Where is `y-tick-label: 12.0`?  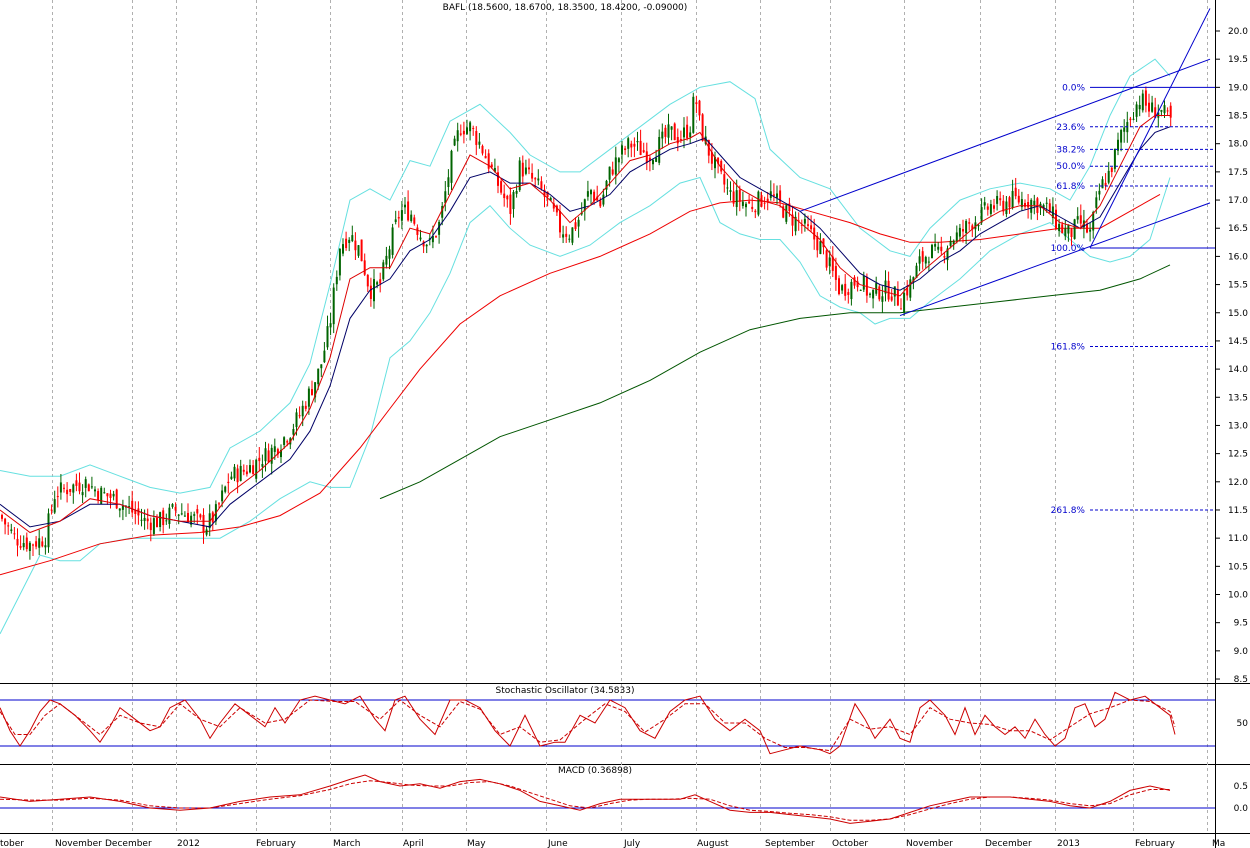
y-tick-label: 12.0 is located at coordinates (1238, 483).